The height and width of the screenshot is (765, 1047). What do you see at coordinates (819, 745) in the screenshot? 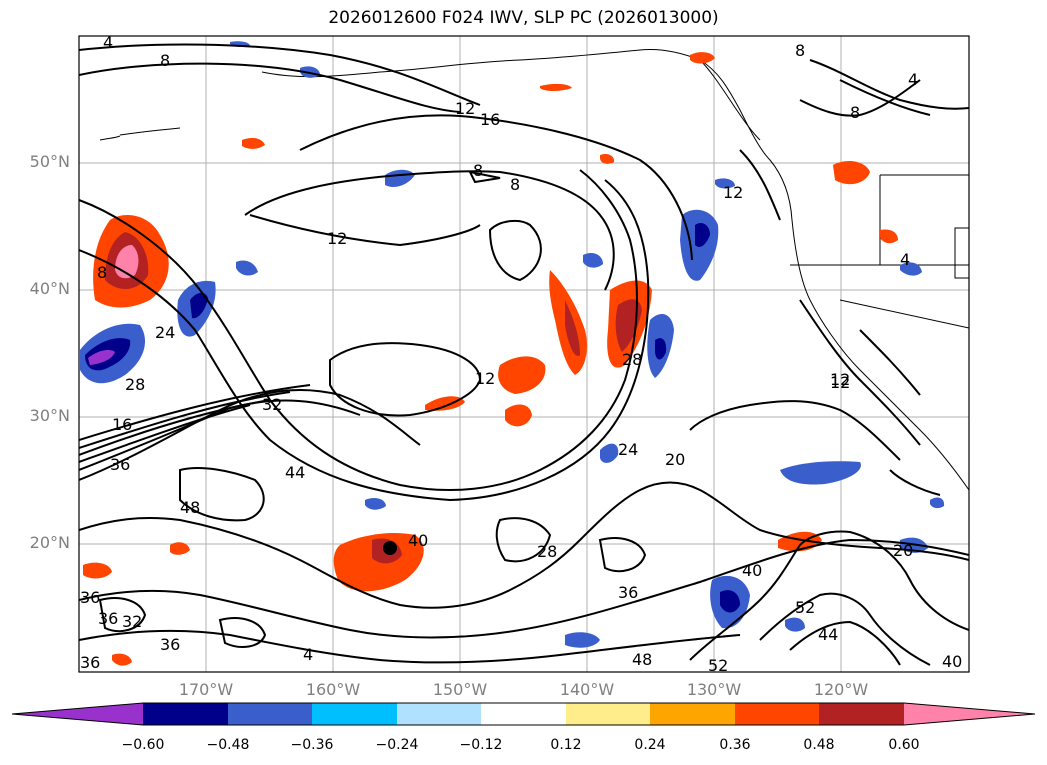
I see `colorbar-tick: 0.48` at bounding box center [819, 745].